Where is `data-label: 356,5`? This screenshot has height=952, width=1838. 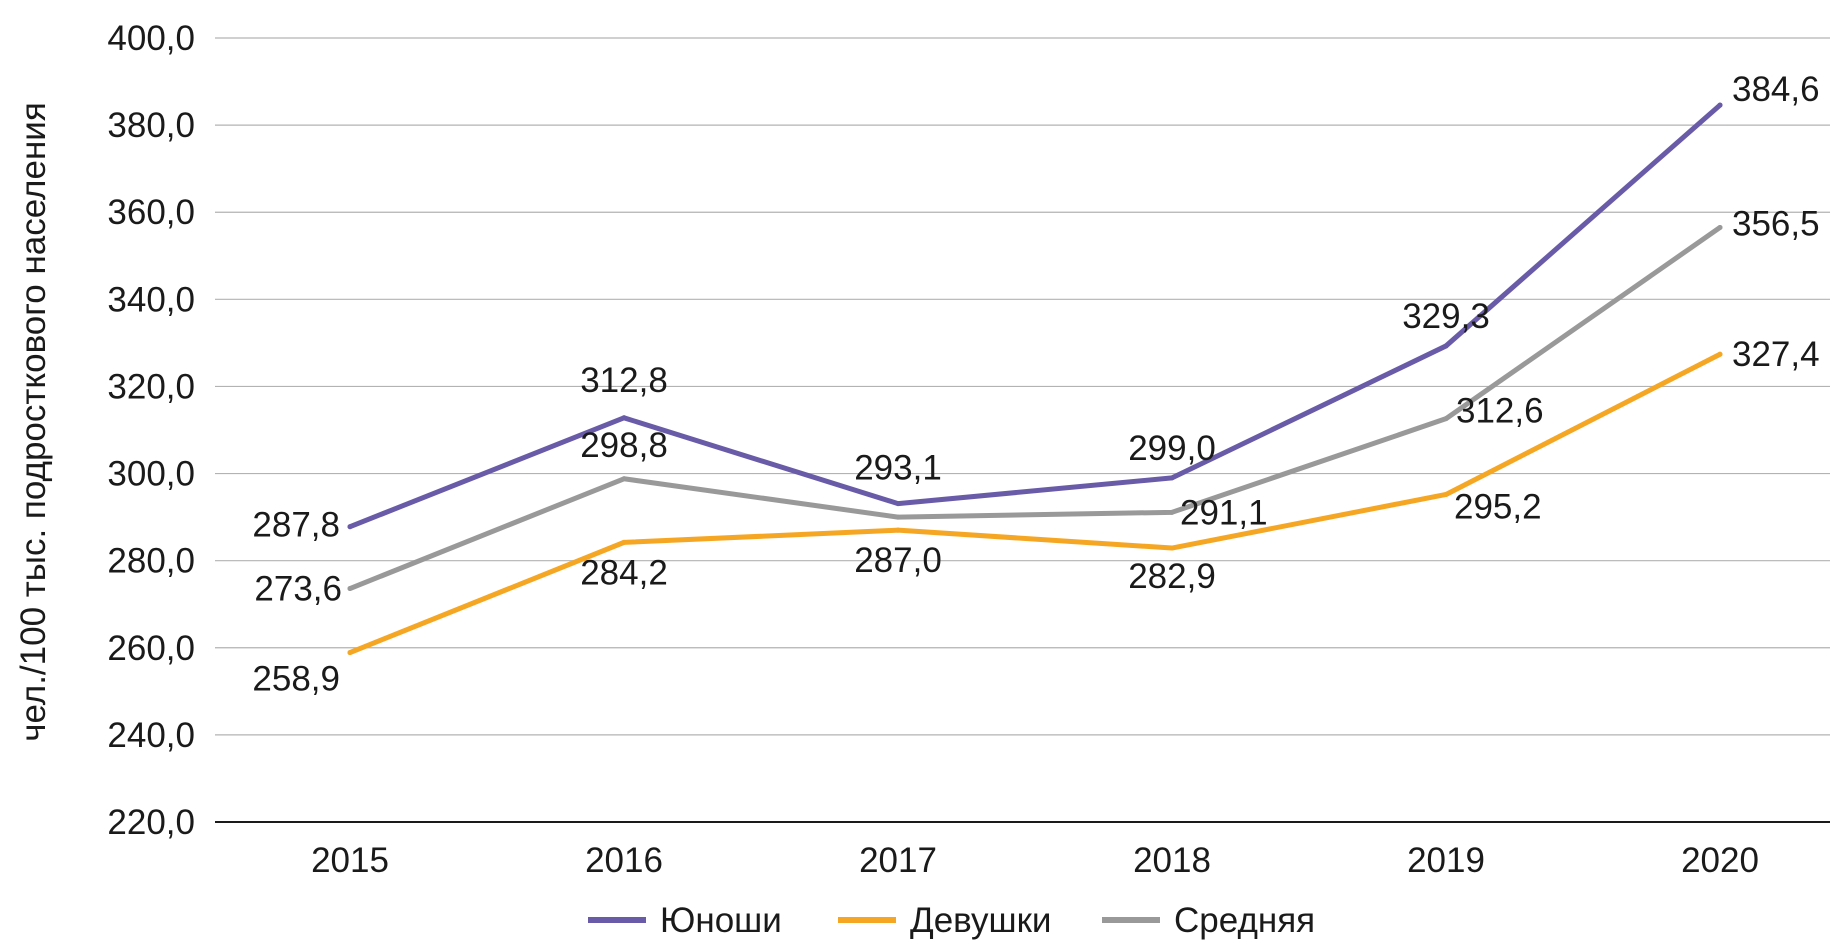 data-label: 356,5 is located at coordinates (1776, 223).